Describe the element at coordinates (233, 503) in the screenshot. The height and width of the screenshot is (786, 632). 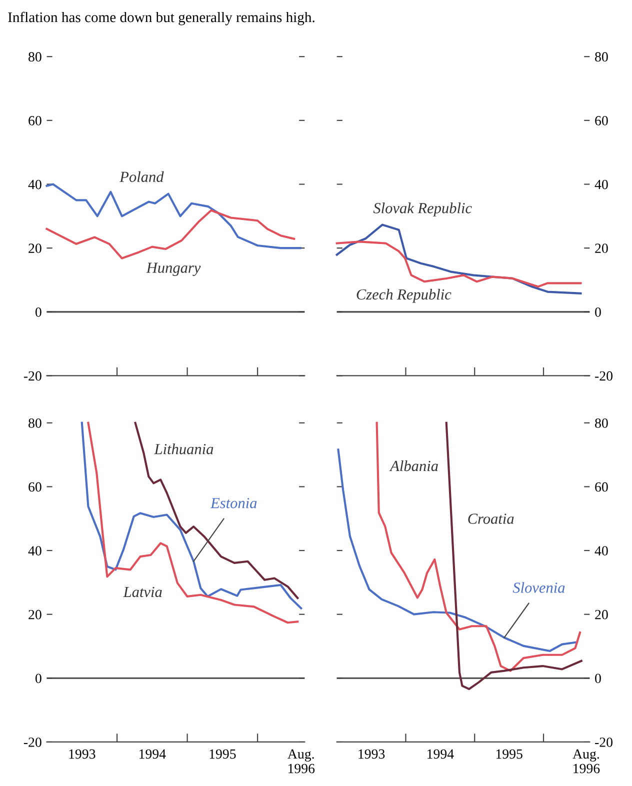
I see `text: Estonia` at that location.